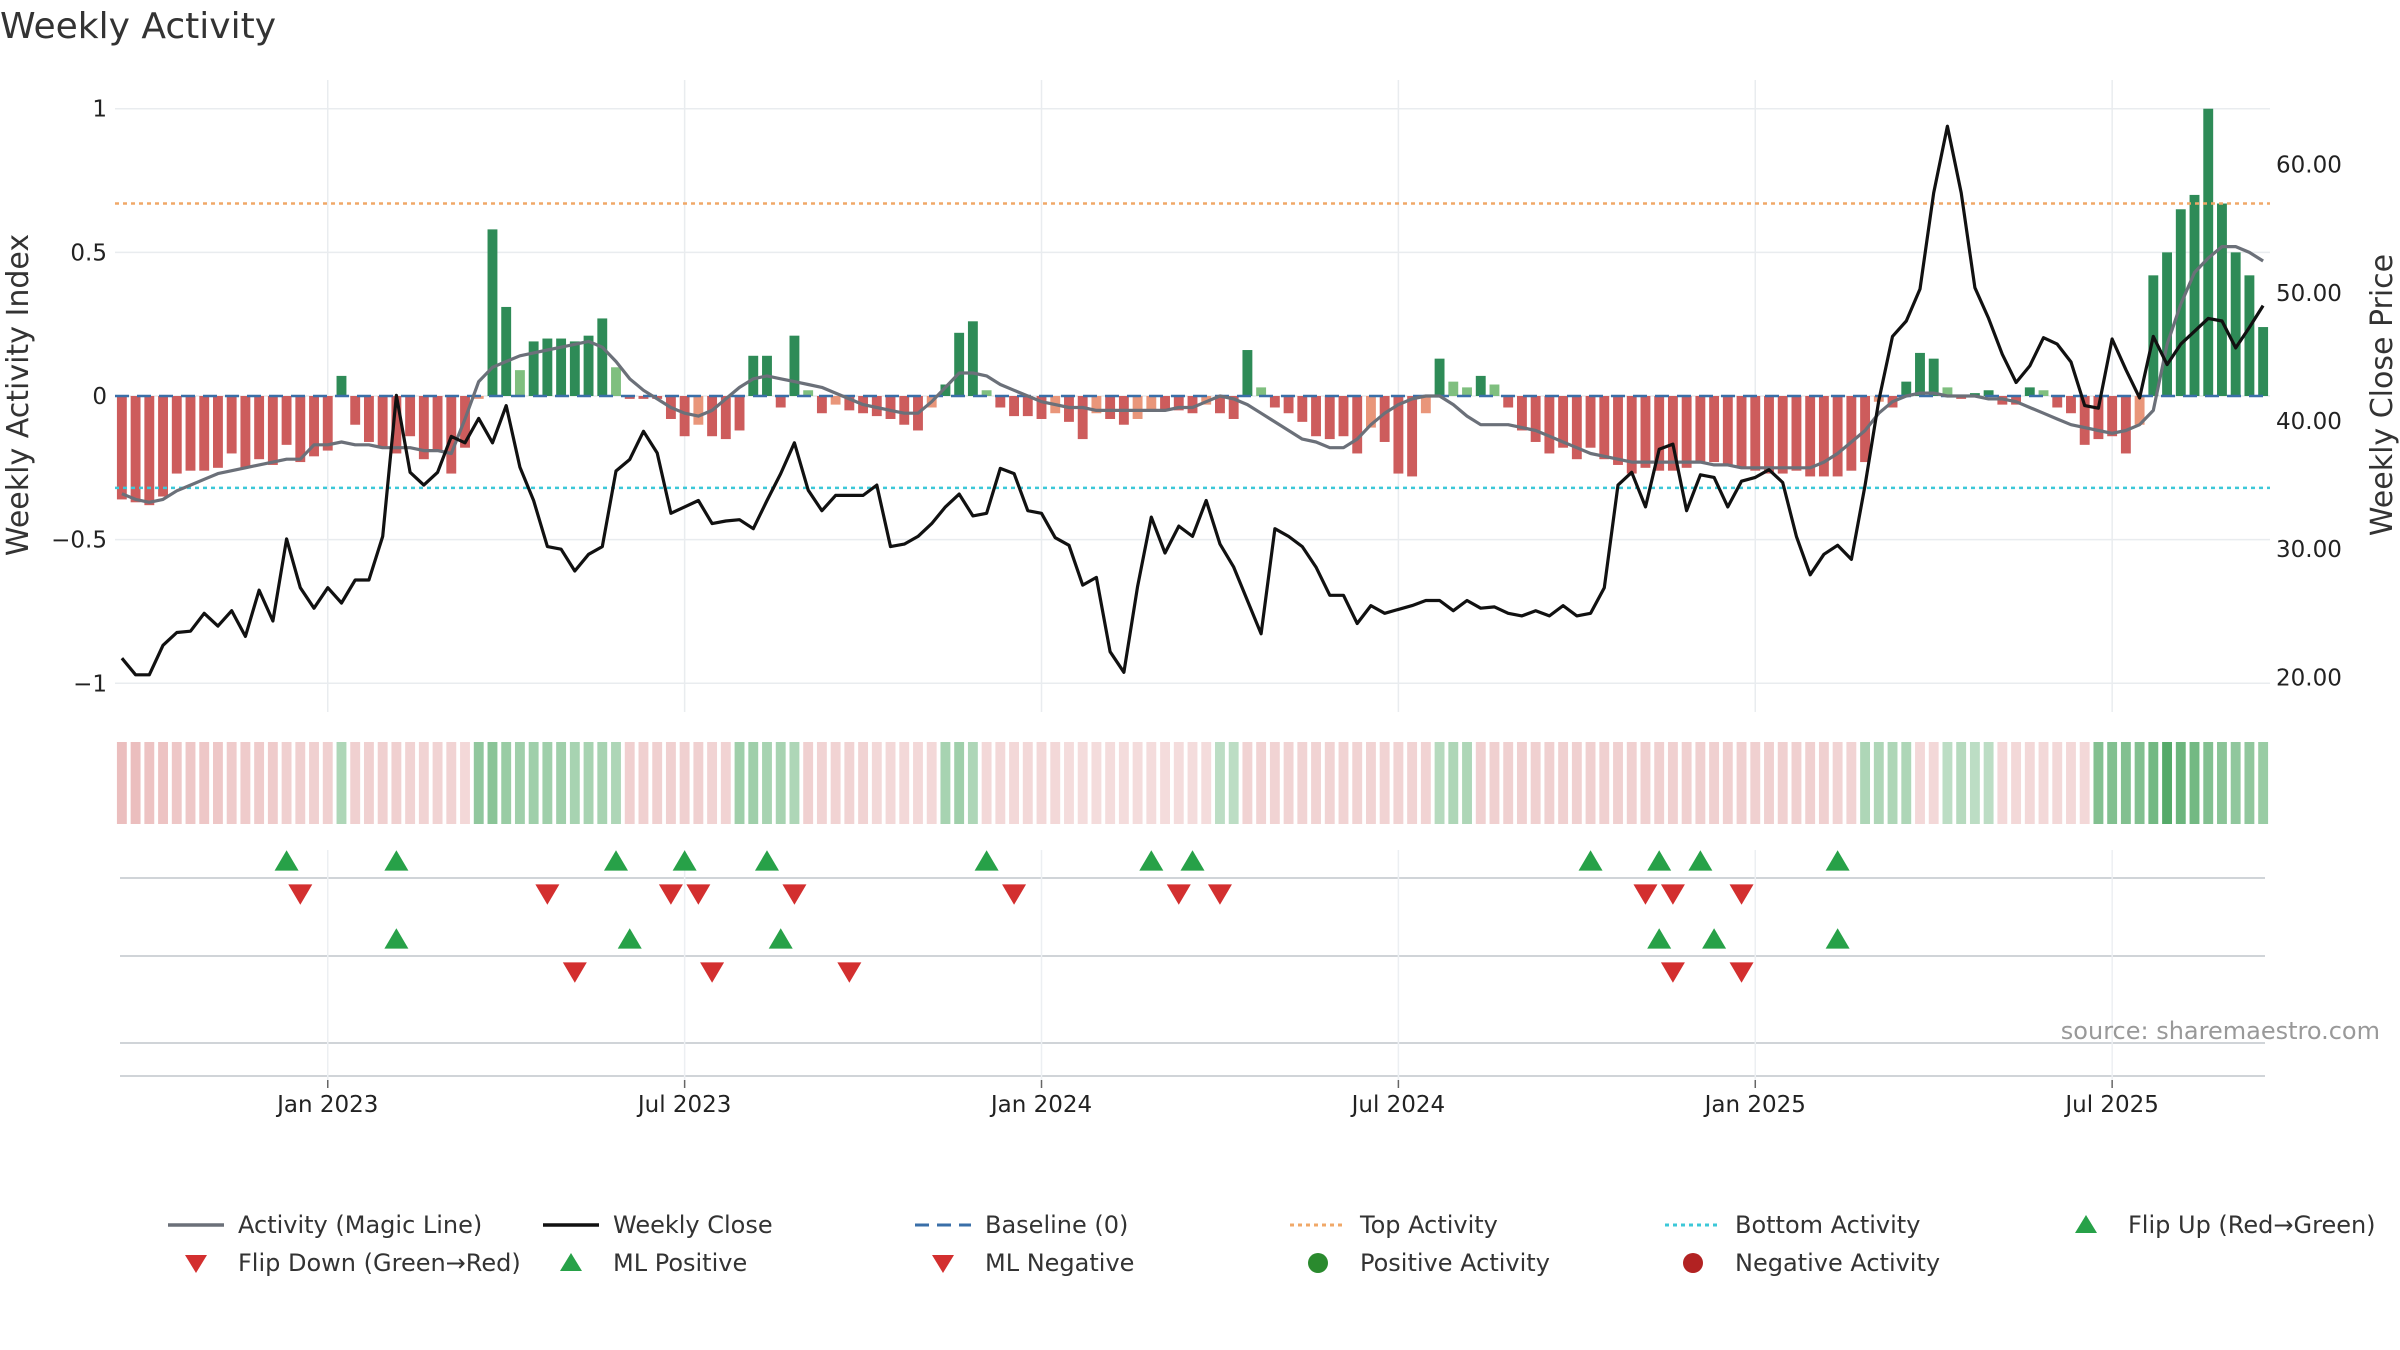  What do you see at coordinates (1455, 1263) in the screenshot?
I see `legend-label: Positive Activity` at bounding box center [1455, 1263].